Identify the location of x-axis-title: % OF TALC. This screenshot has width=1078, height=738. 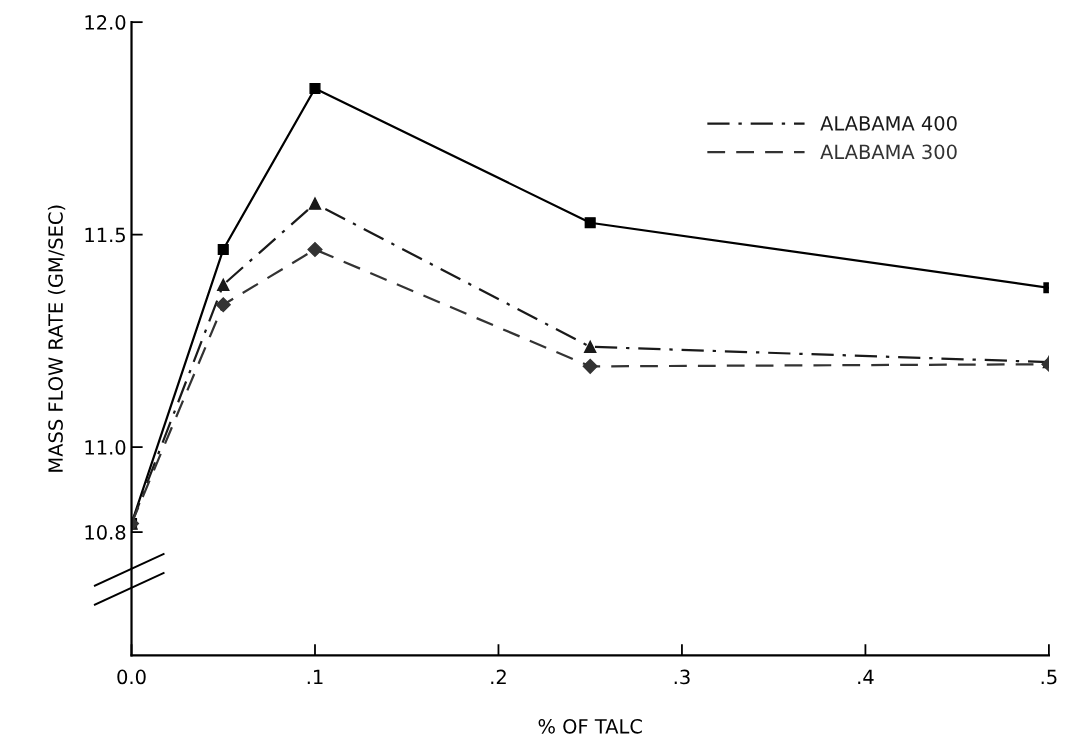
(590, 726).